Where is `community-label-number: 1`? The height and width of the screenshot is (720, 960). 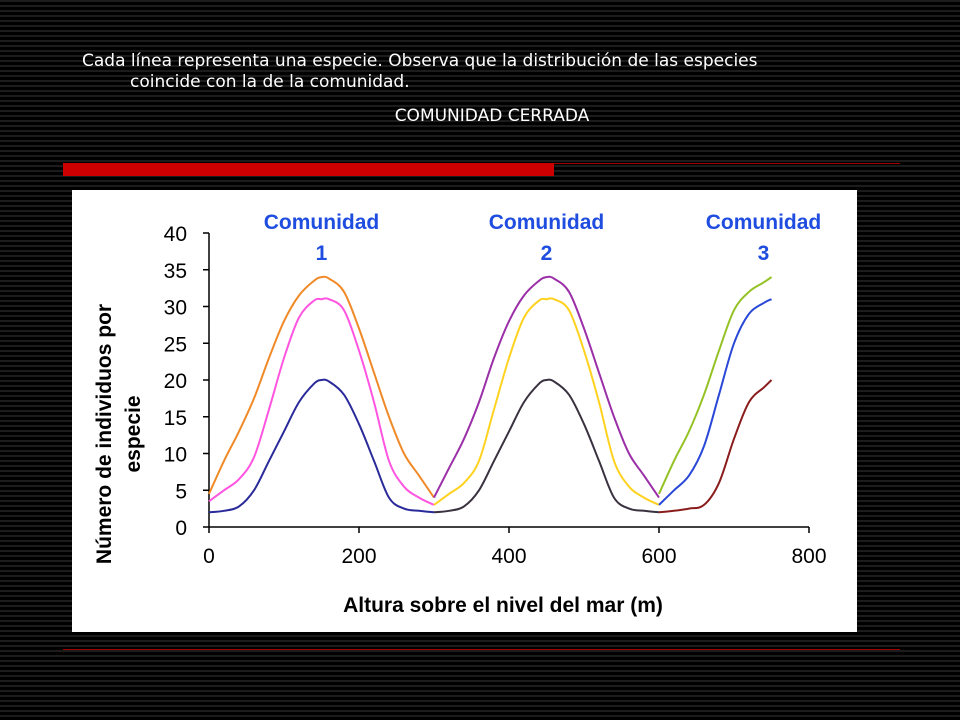 community-label-number: 1 is located at coordinates (322, 253).